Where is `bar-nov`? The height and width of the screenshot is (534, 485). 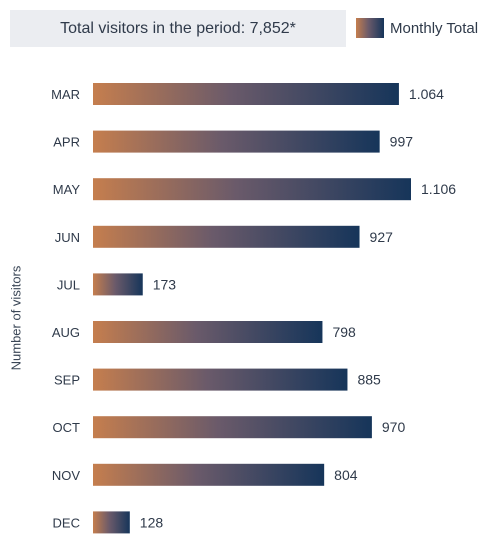
bar-nov is located at coordinates (209, 474).